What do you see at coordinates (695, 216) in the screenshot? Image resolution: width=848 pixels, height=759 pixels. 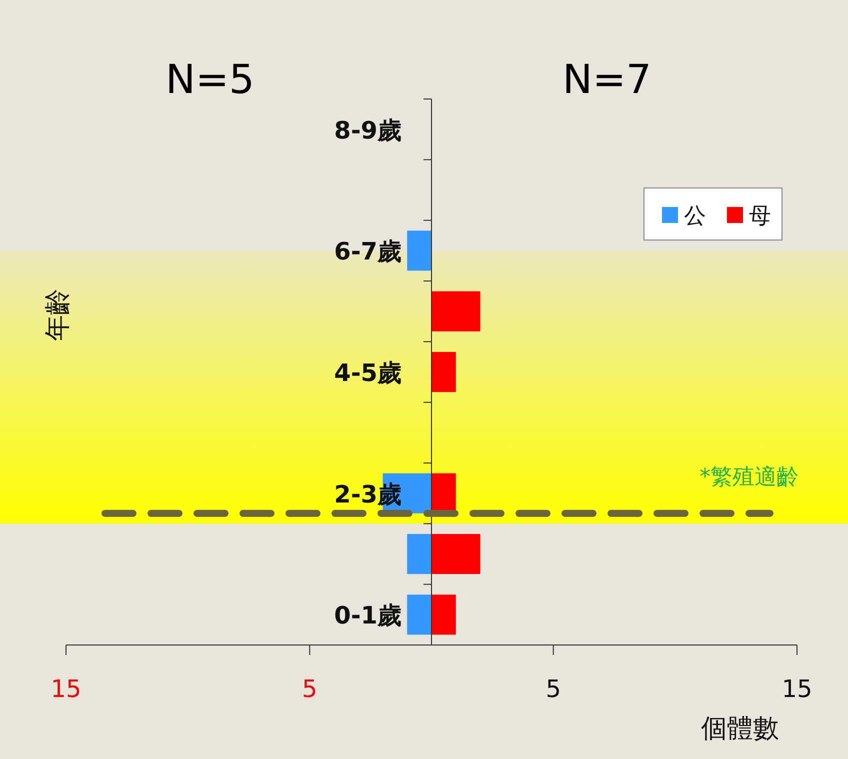 I see `legend-label: 公` at bounding box center [695, 216].